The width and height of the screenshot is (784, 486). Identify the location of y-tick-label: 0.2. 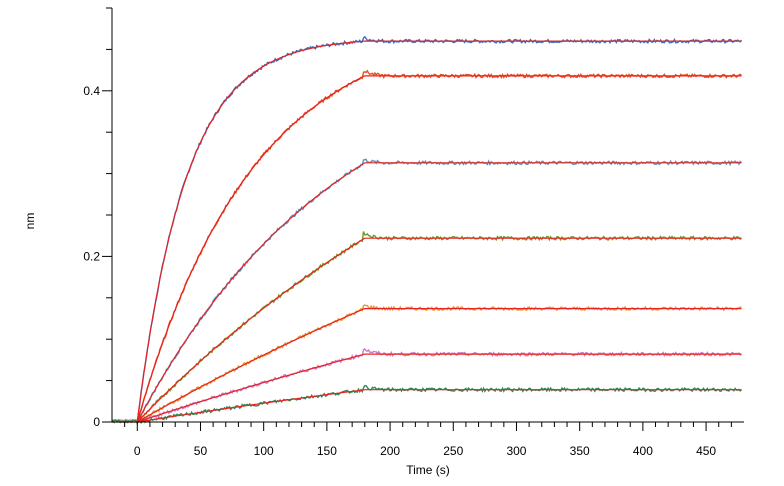
(91, 256).